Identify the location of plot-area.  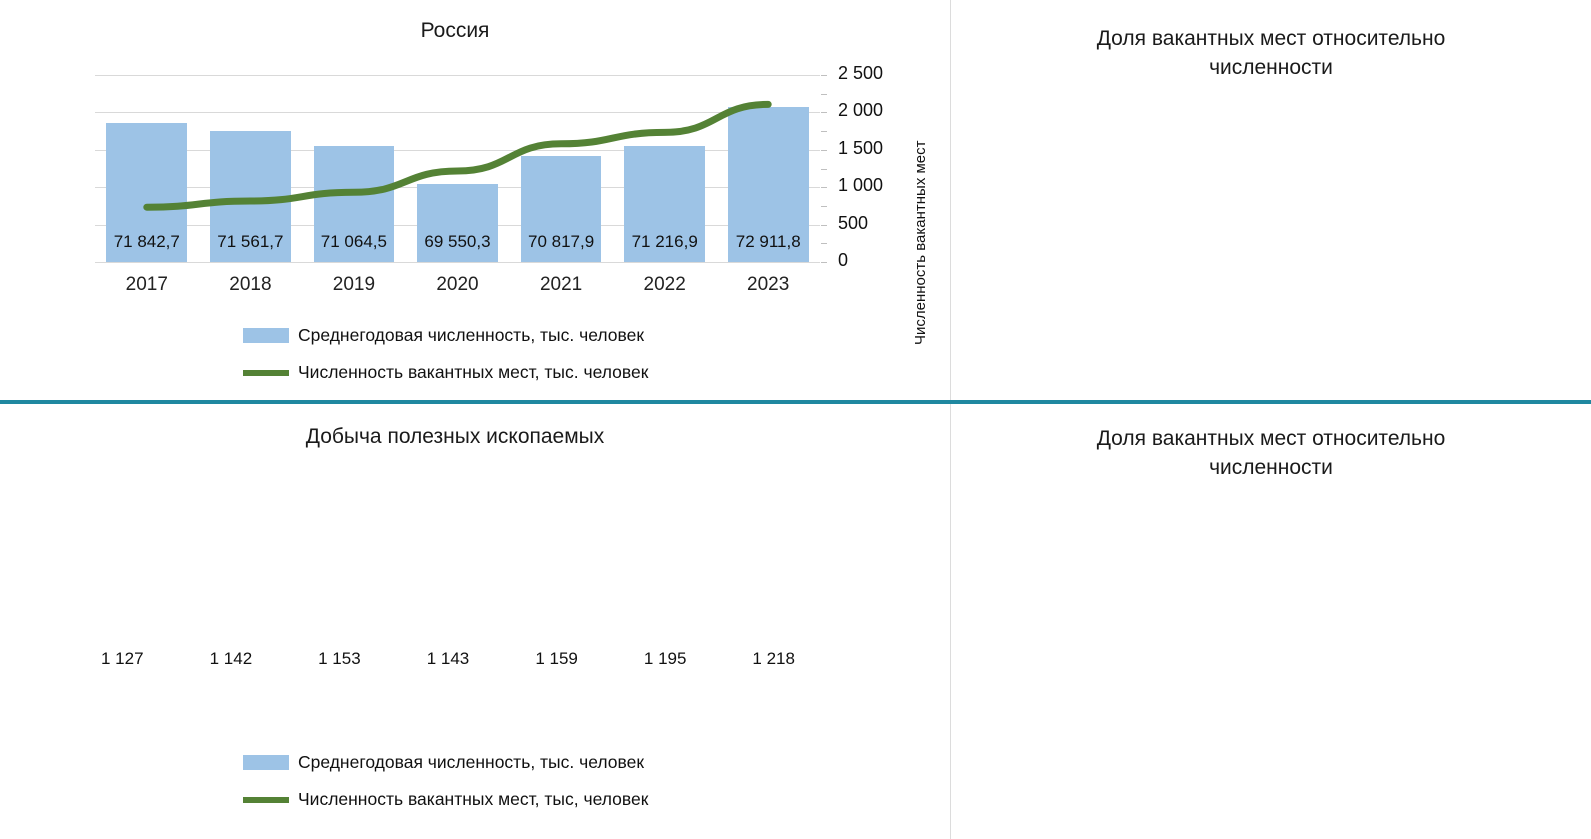
(457, 169).